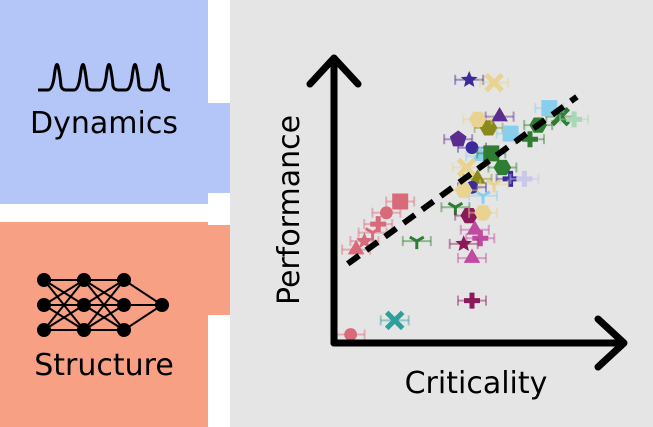 This screenshot has width=653, height=427. What do you see at coordinates (104, 365) in the screenshot?
I see `structure-label: Structure` at bounding box center [104, 365].